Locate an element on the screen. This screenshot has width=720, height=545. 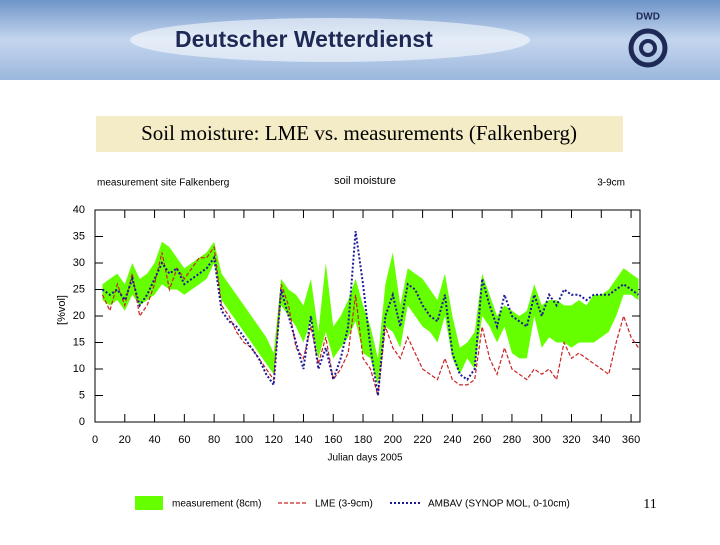
x-tick-label: 20 is located at coordinates (125, 440).